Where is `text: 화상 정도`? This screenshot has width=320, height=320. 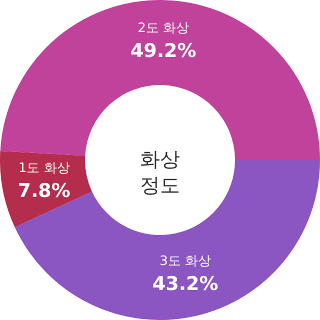 text: 화상 정도 is located at coordinates (160, 172).